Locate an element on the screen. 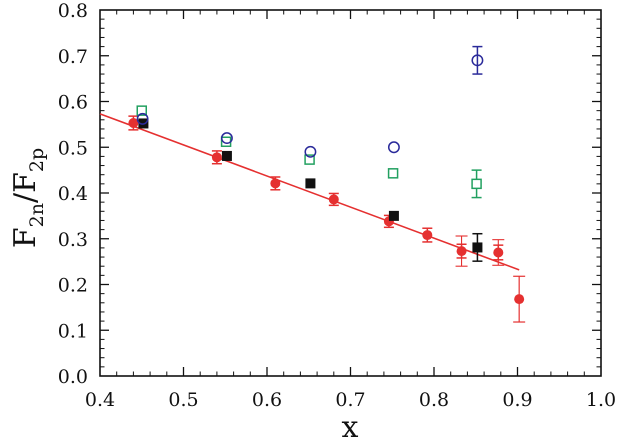  y-tick-label: 0.1 is located at coordinates (73, 331).